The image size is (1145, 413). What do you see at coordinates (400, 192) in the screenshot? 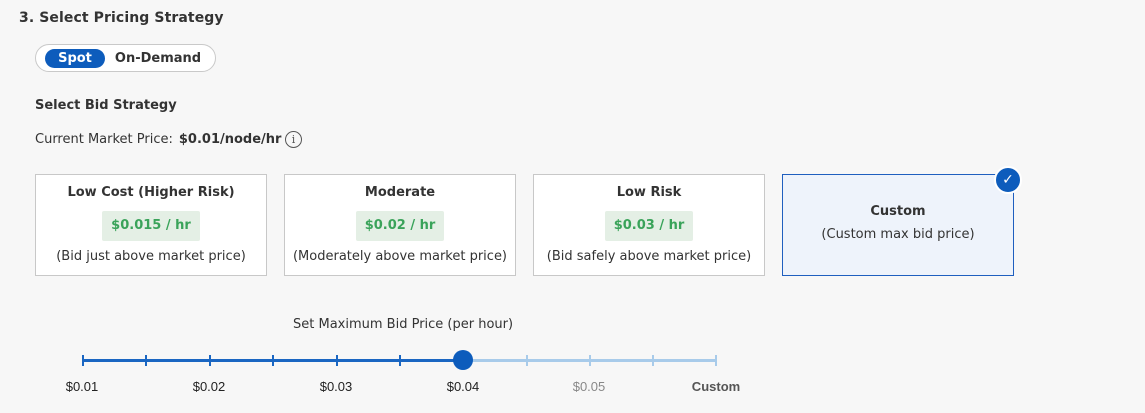
I see `card-name: Moderate` at bounding box center [400, 192].